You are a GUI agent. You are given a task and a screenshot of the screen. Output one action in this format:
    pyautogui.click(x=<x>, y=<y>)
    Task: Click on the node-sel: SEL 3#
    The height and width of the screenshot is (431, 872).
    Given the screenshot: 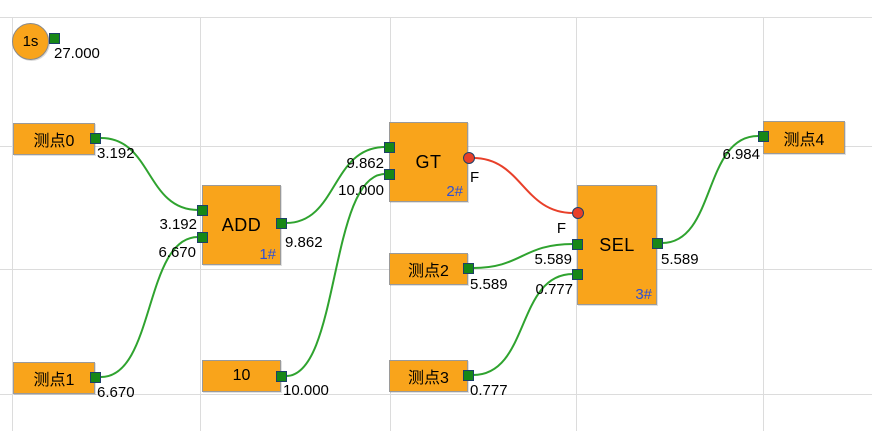 What is the action you would take?
    pyautogui.click(x=617, y=245)
    